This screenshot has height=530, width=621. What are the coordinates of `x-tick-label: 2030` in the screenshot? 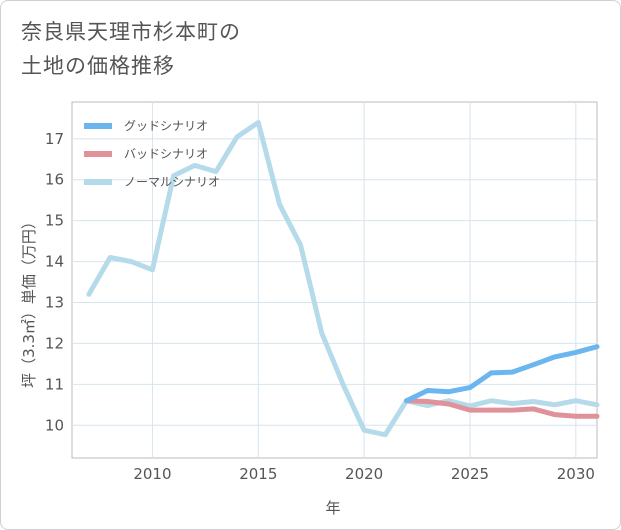 It's located at (576, 474).